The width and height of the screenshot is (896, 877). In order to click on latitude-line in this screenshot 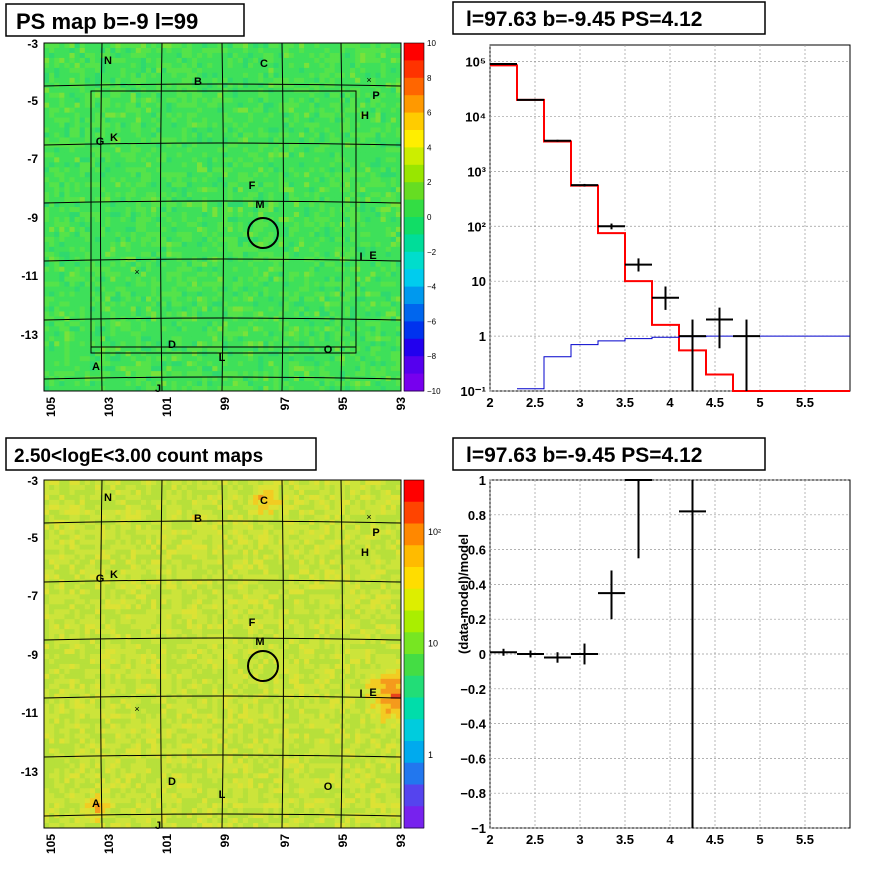, I will do `click(222, 378)`.